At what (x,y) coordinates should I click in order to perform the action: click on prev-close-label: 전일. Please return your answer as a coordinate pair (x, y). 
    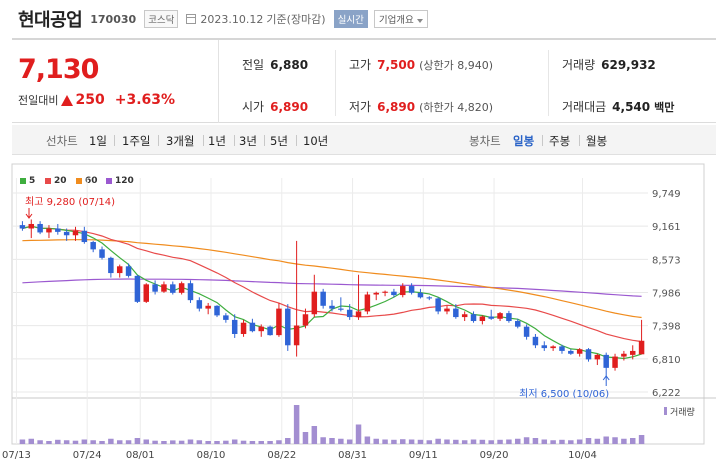
    Looking at the image, I should click on (253, 65).